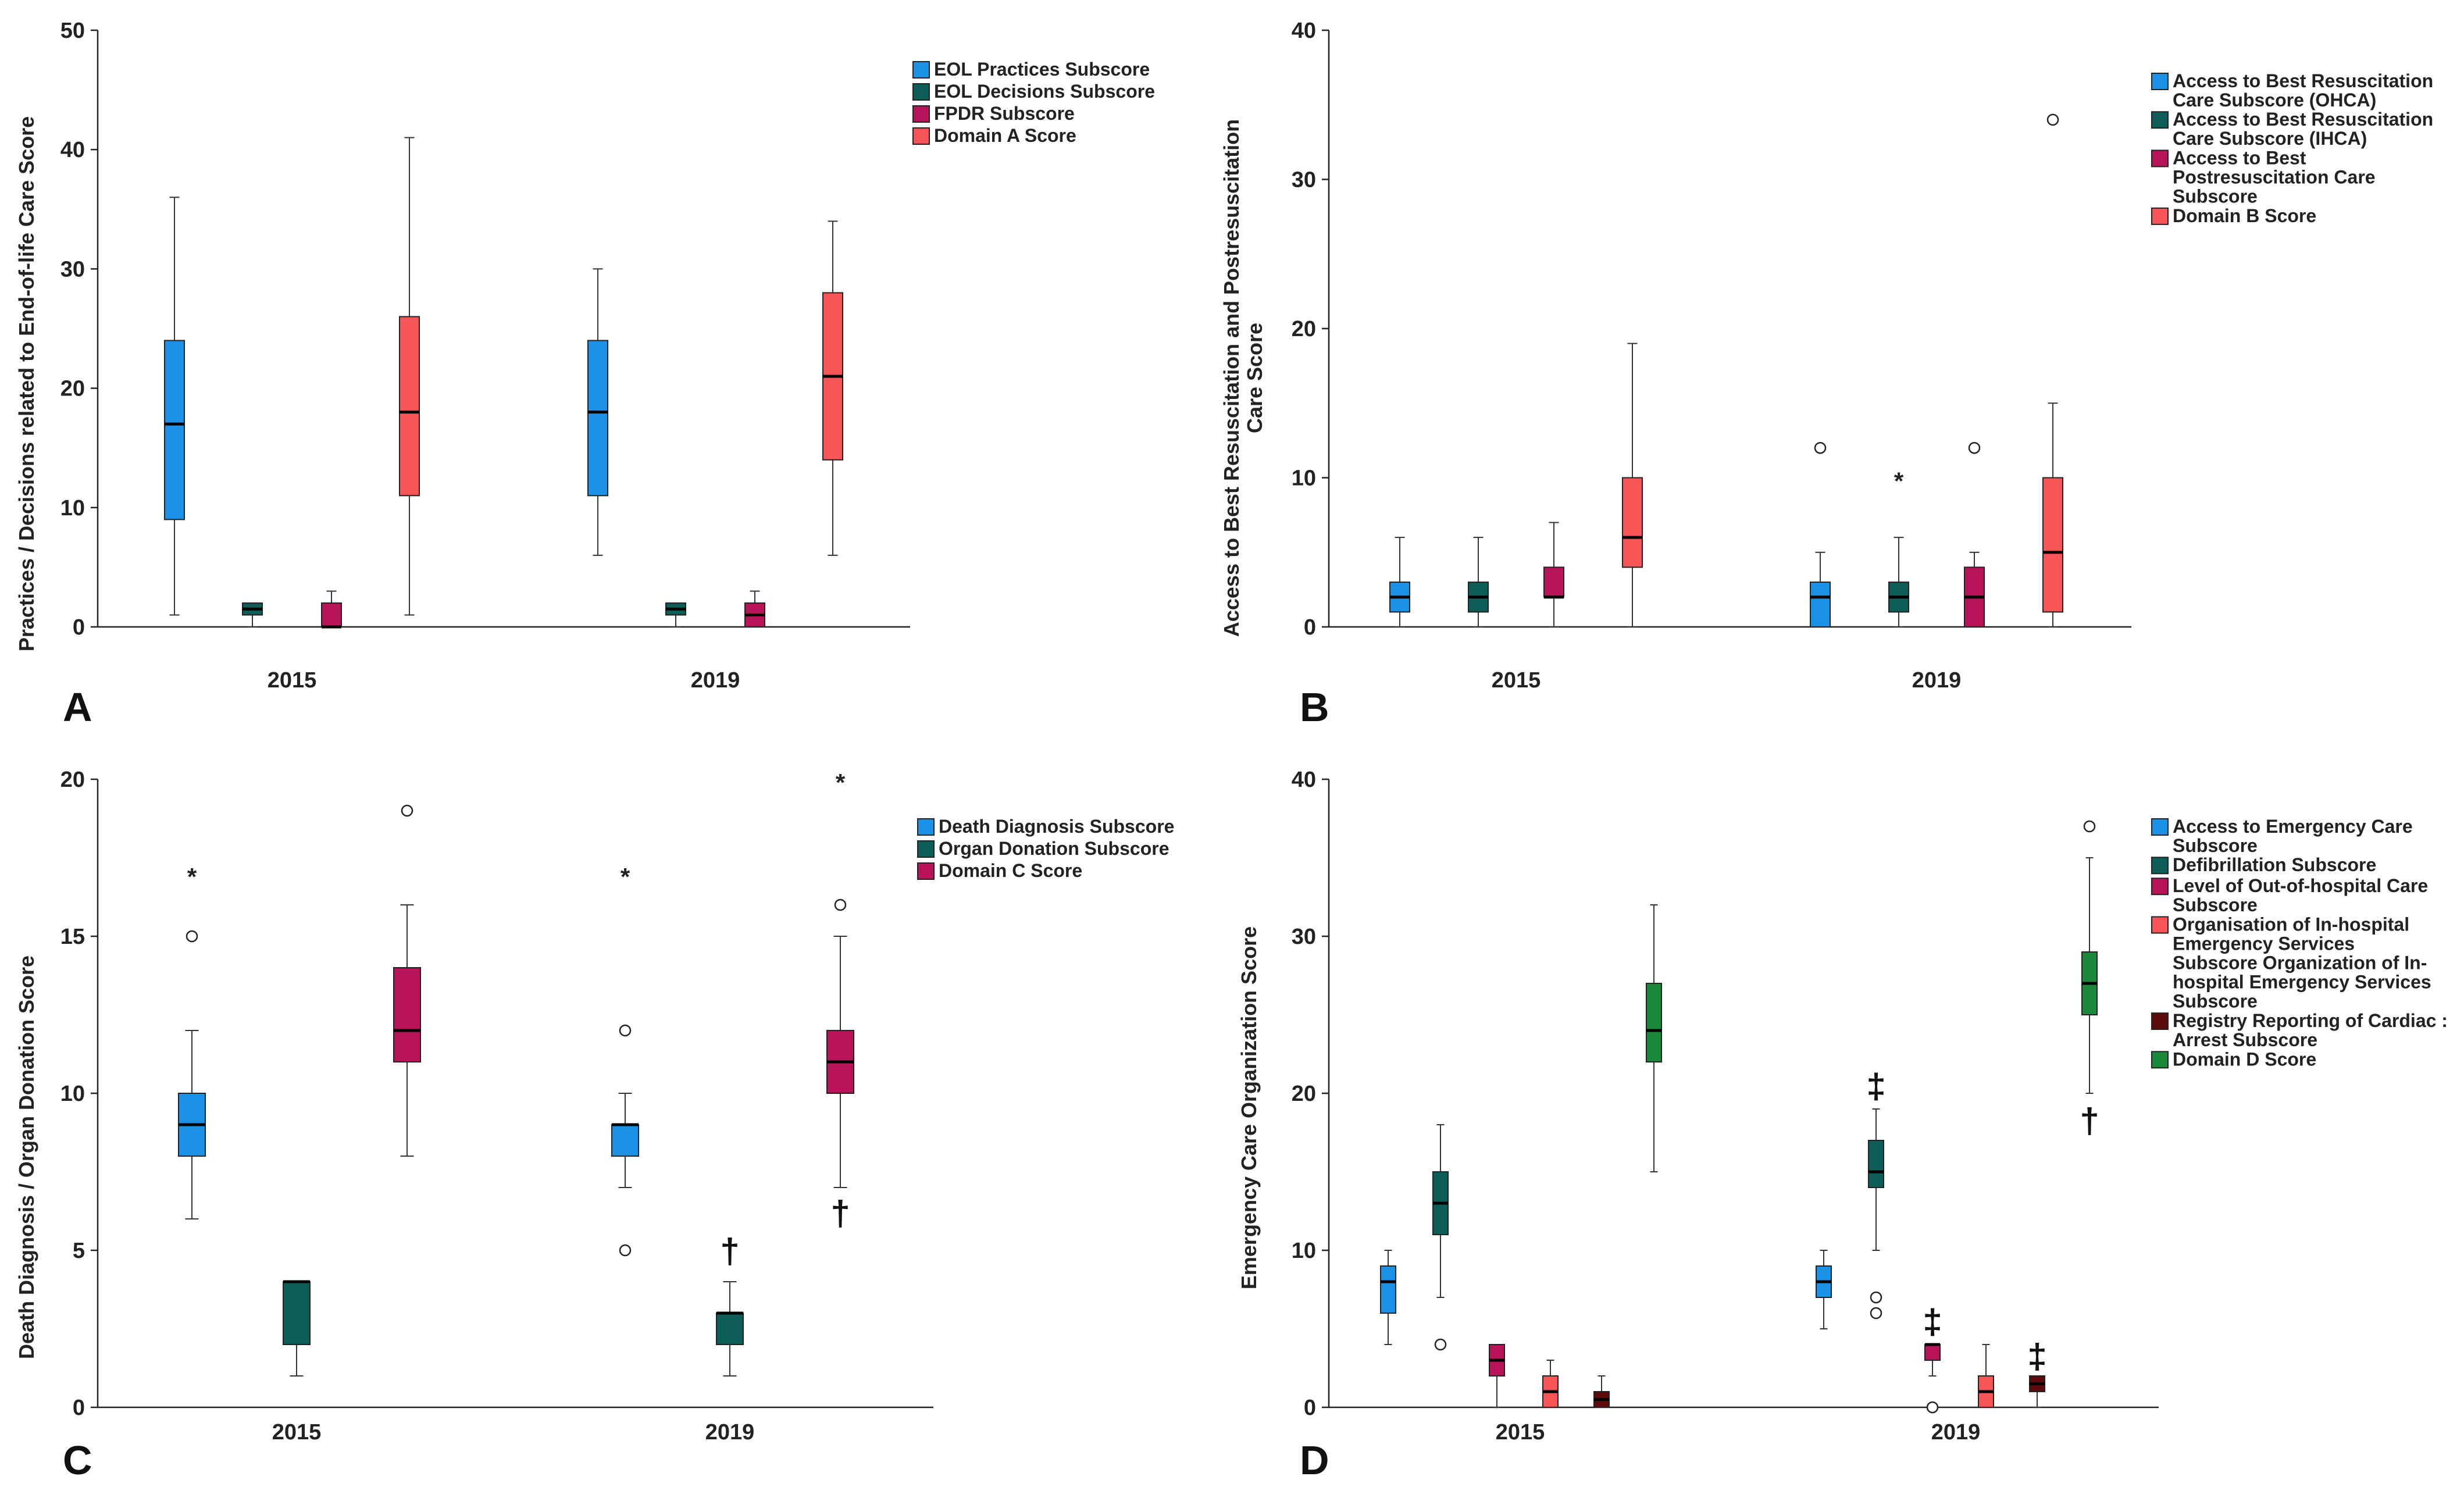 Image resolution: width=2464 pixels, height=1487 pixels. What do you see at coordinates (1010, 870) in the screenshot?
I see `legend-label: Domain C Score` at bounding box center [1010, 870].